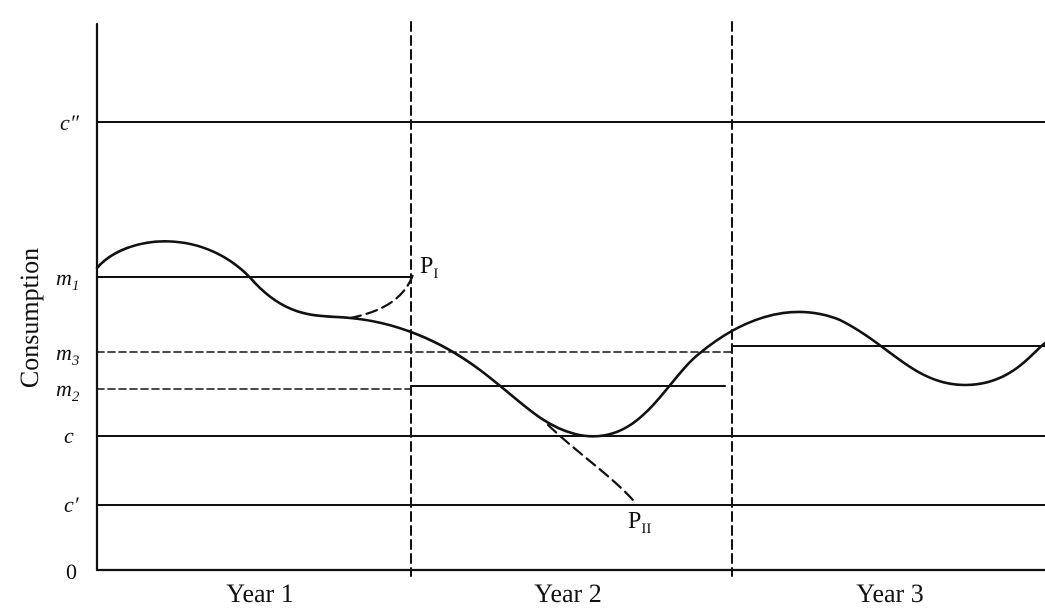 This screenshot has width=1045, height=608. I want to click on tick-label-c: c, so click(69, 435).